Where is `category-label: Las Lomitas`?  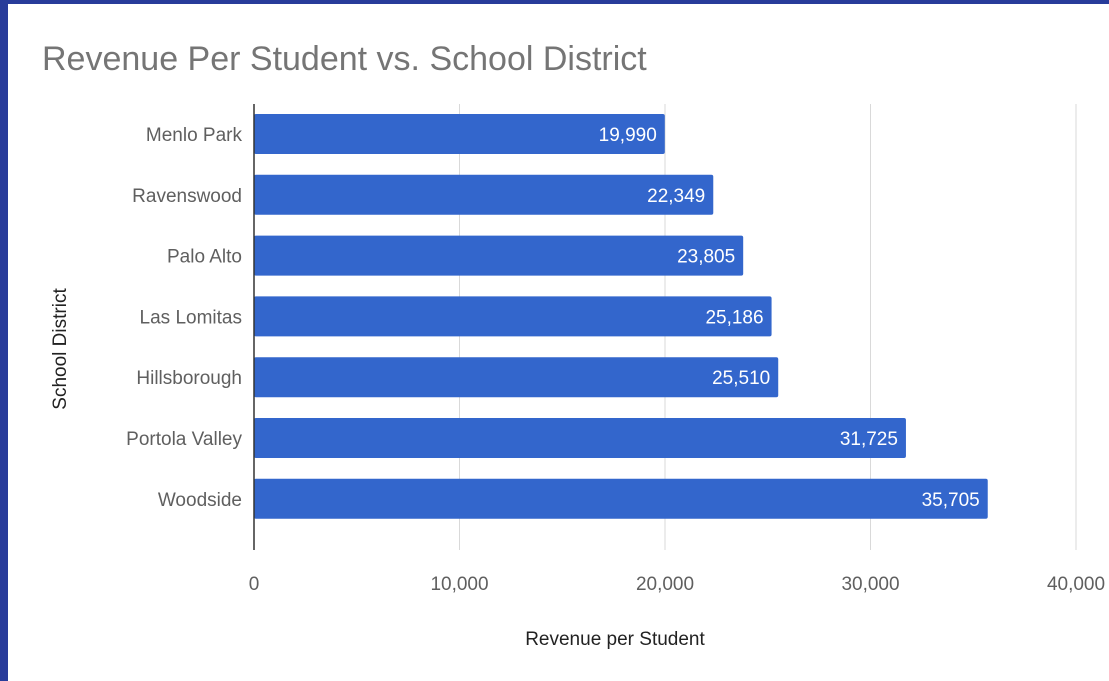
category-label: Las Lomitas is located at coordinates (191, 317).